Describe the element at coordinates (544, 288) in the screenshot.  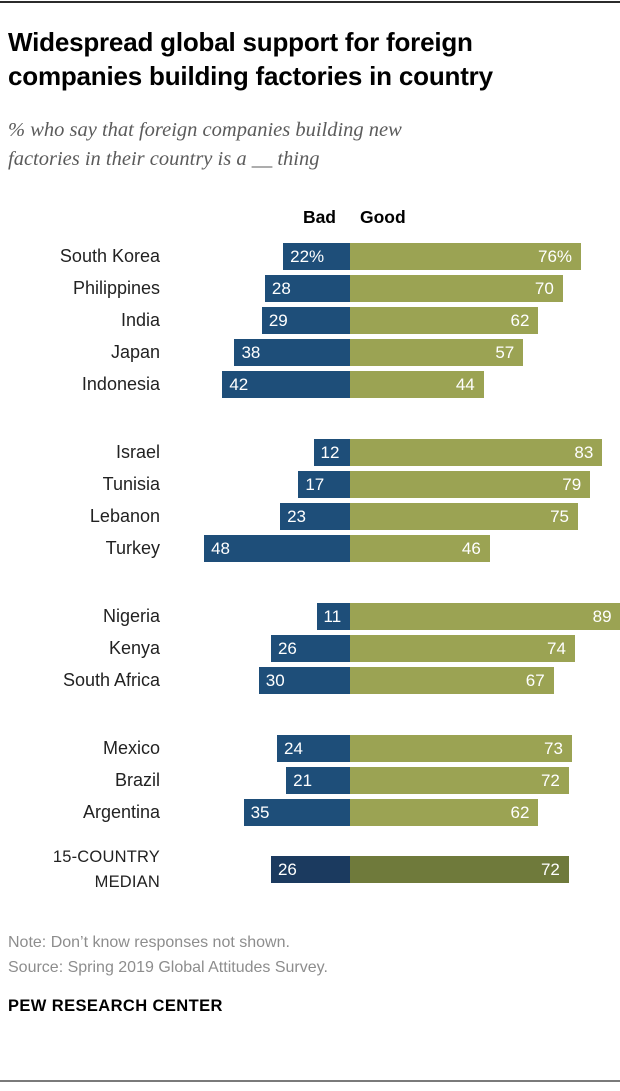
I see `good-value: 70` at that location.